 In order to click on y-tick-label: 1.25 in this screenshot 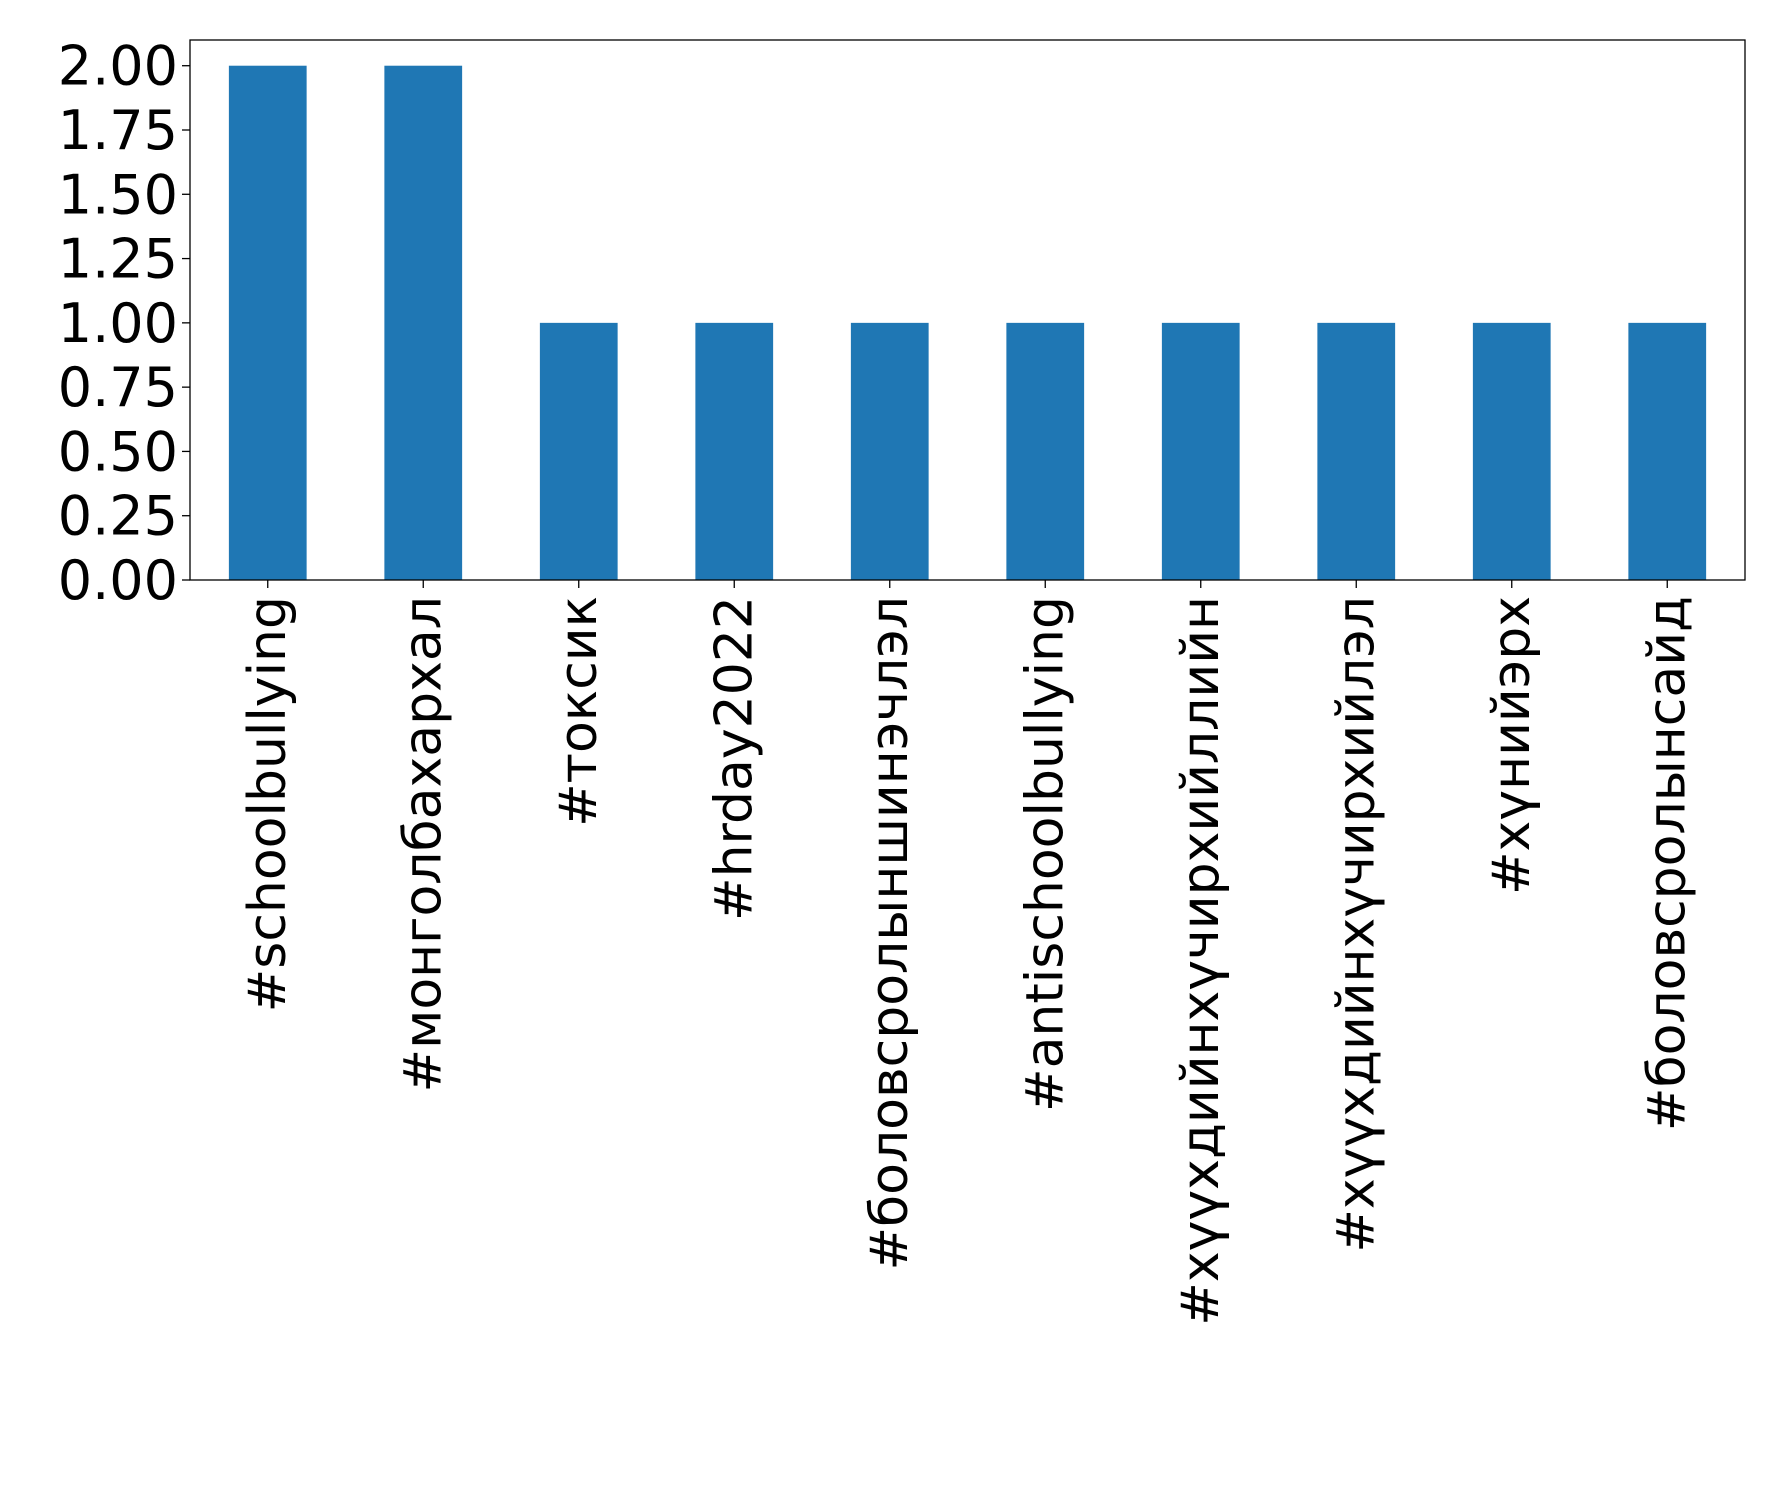, I will do `click(118, 259)`.